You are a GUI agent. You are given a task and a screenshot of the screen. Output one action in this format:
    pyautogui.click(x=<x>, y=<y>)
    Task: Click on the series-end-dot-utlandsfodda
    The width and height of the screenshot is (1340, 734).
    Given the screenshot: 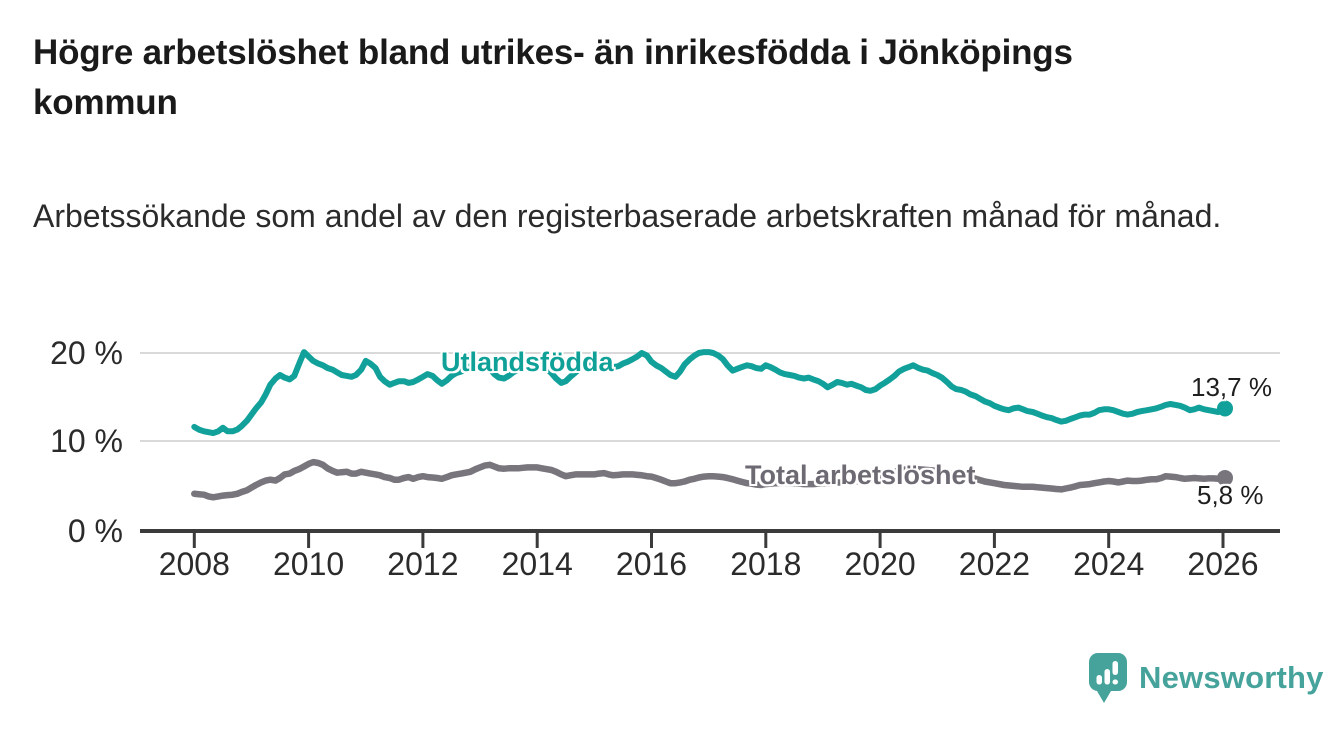 What is the action you would take?
    pyautogui.click(x=1225, y=408)
    